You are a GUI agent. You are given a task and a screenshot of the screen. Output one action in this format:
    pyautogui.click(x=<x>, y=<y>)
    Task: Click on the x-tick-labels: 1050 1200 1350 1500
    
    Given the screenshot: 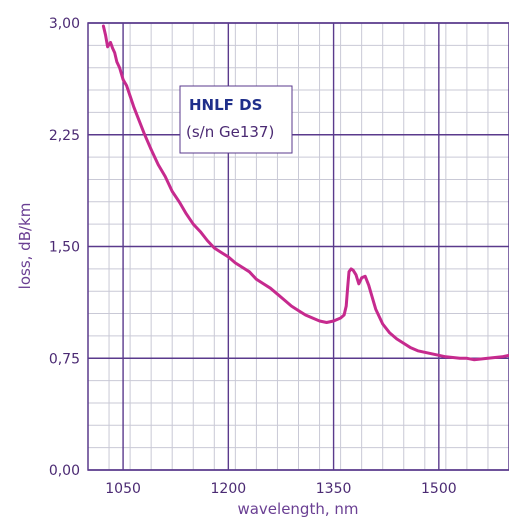 What is the action you would take?
    pyautogui.click(x=280, y=489)
    